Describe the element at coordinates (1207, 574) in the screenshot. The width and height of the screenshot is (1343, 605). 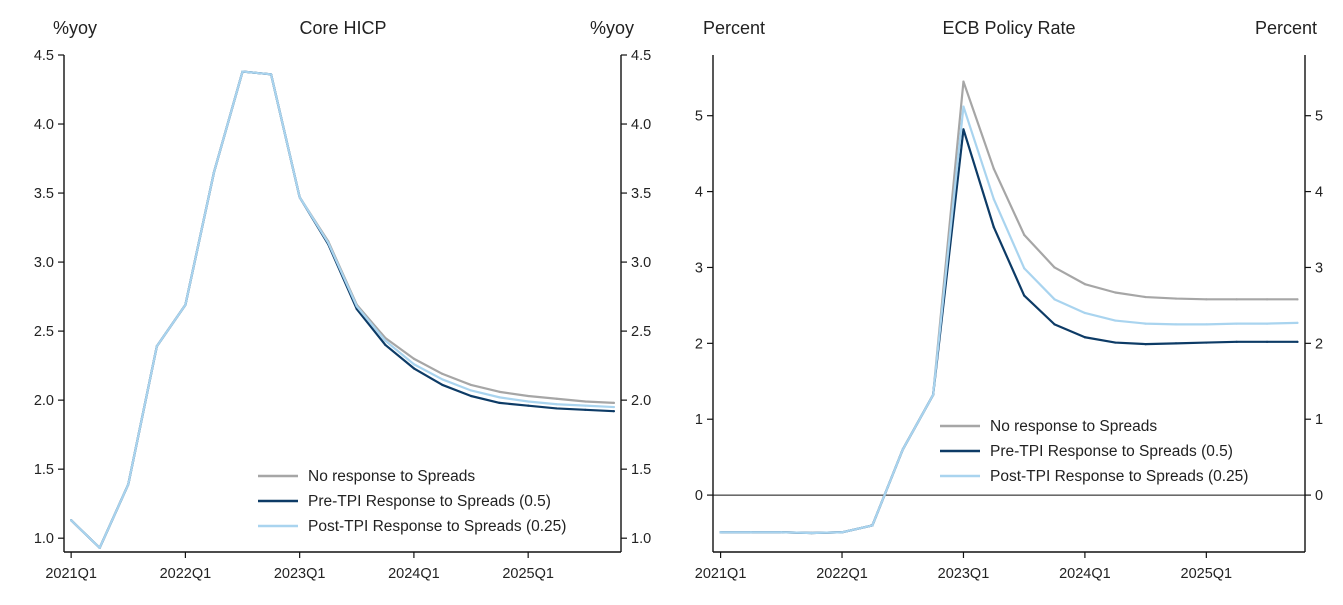
I see `ecb-policy-rate-x-tick-label: 2025Q1` at that location.